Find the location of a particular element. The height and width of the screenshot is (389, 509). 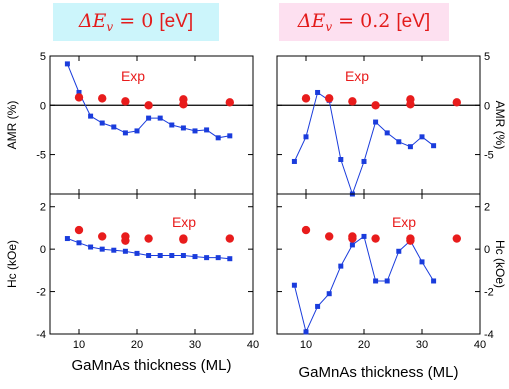

y-tick-label: -5 is located at coordinates (41, 156).